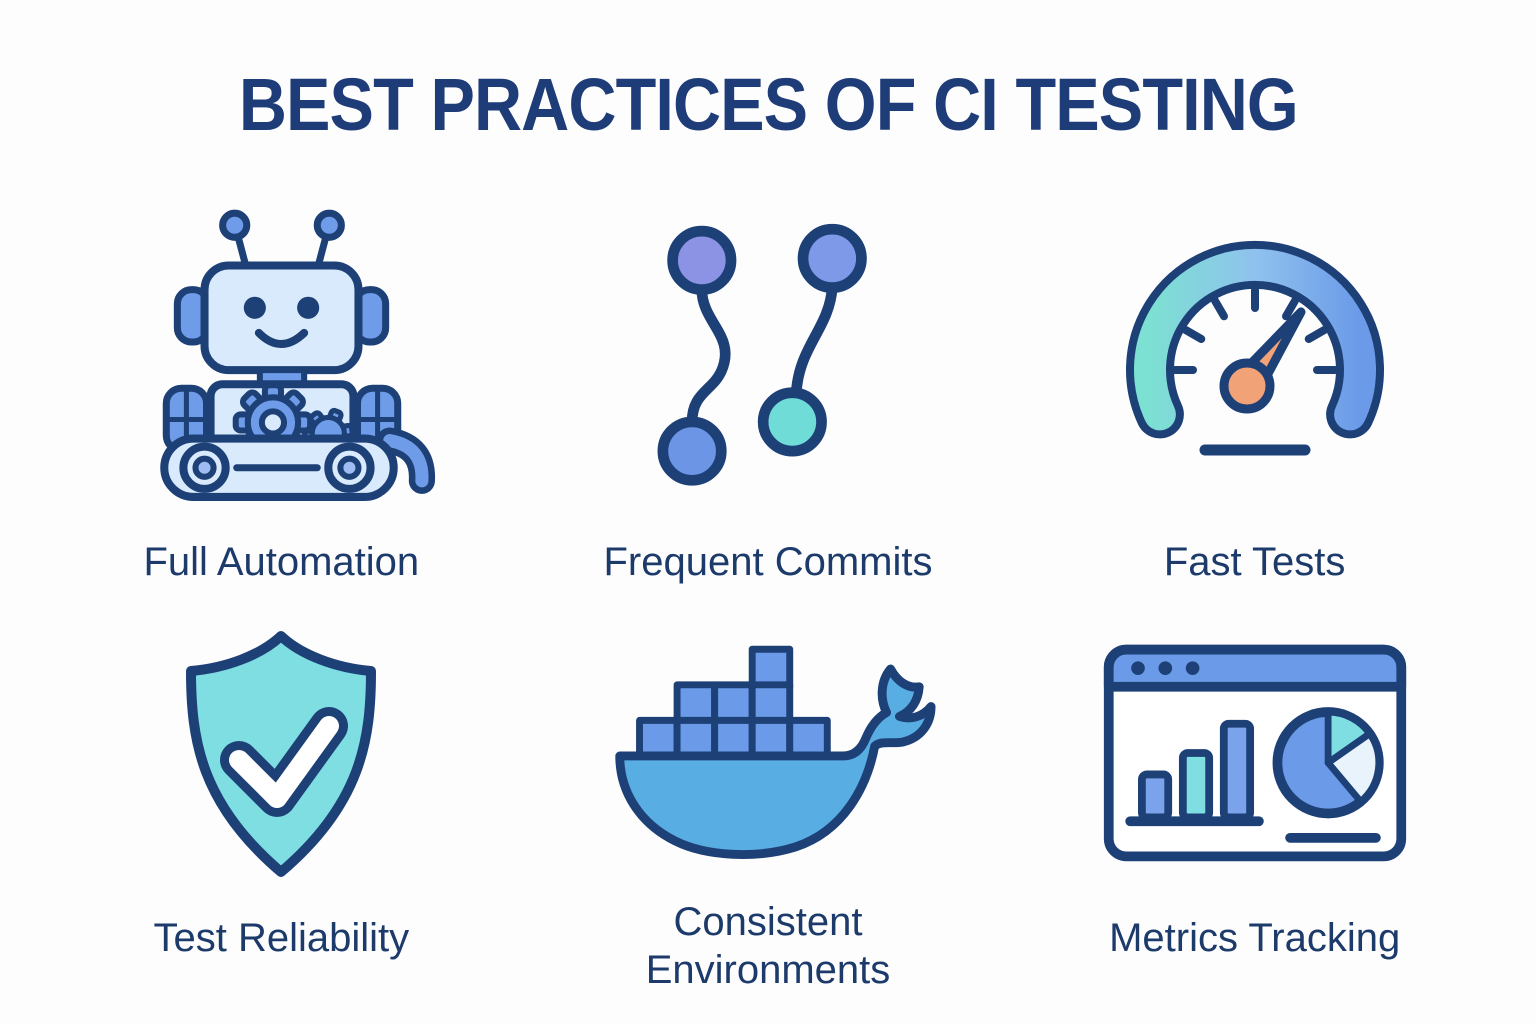  What do you see at coordinates (1165, 668) in the screenshot?
I see `window-dots` at bounding box center [1165, 668].